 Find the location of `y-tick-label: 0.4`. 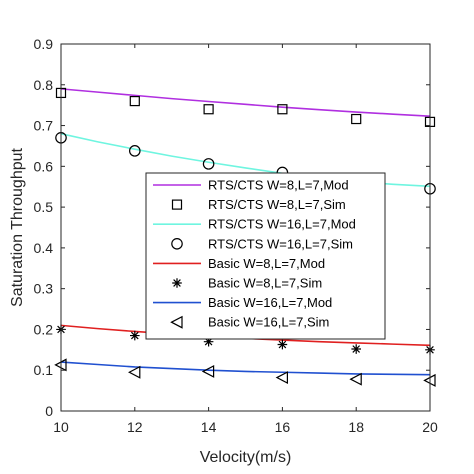

y-tick-label: 0.4 is located at coordinates (44, 248).